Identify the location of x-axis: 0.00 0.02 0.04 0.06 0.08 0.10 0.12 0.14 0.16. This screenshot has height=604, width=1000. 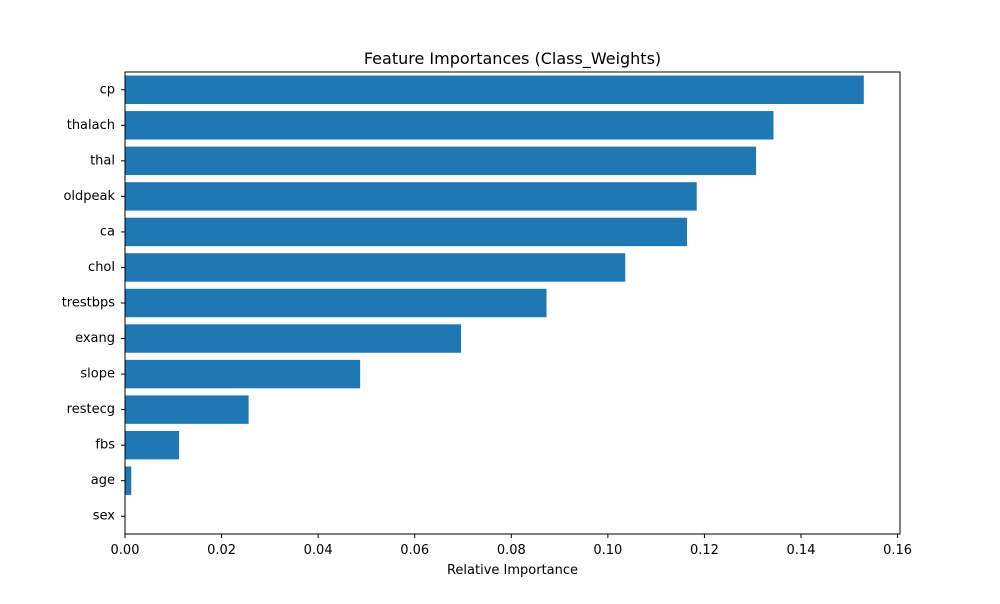
(511, 546).